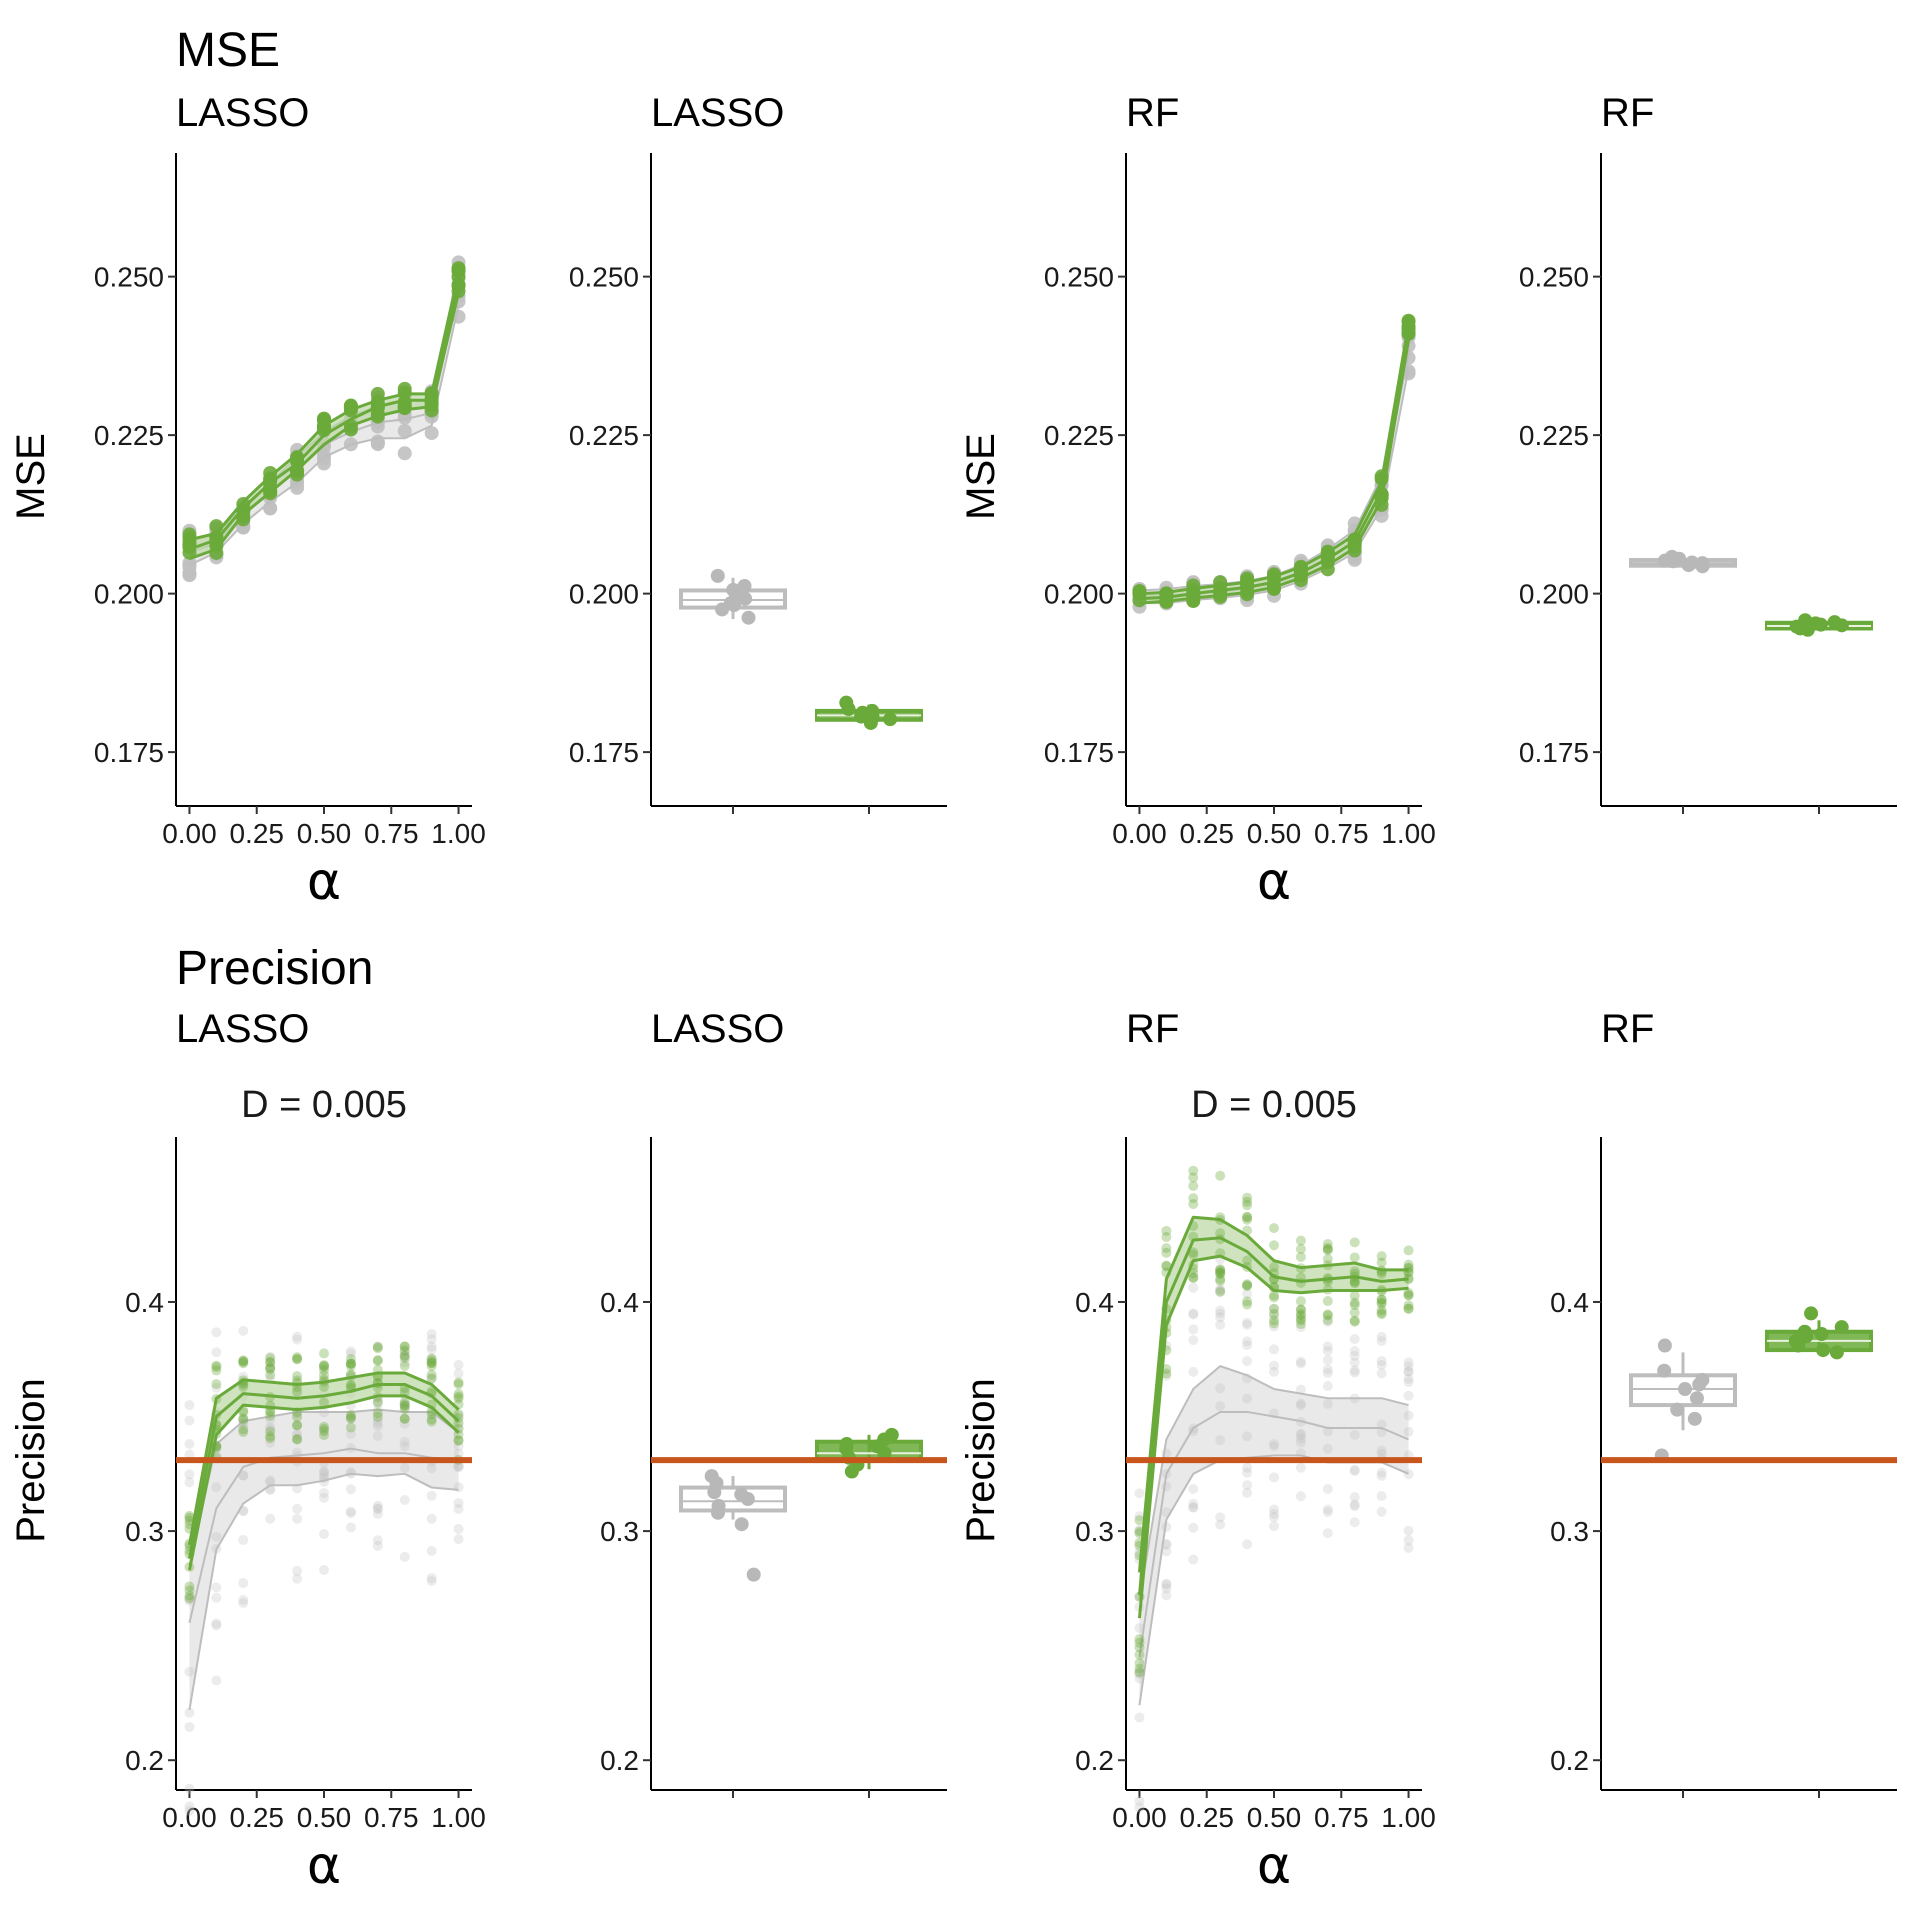  Describe the element at coordinates (733, 596) in the screenshot. I see `grey-box` at that location.